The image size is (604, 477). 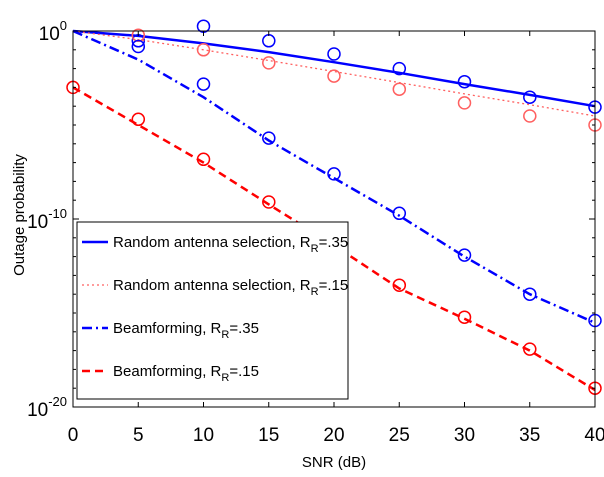 What do you see at coordinates (268, 435) in the screenshot?
I see `x-tick-label: 15` at bounding box center [268, 435].